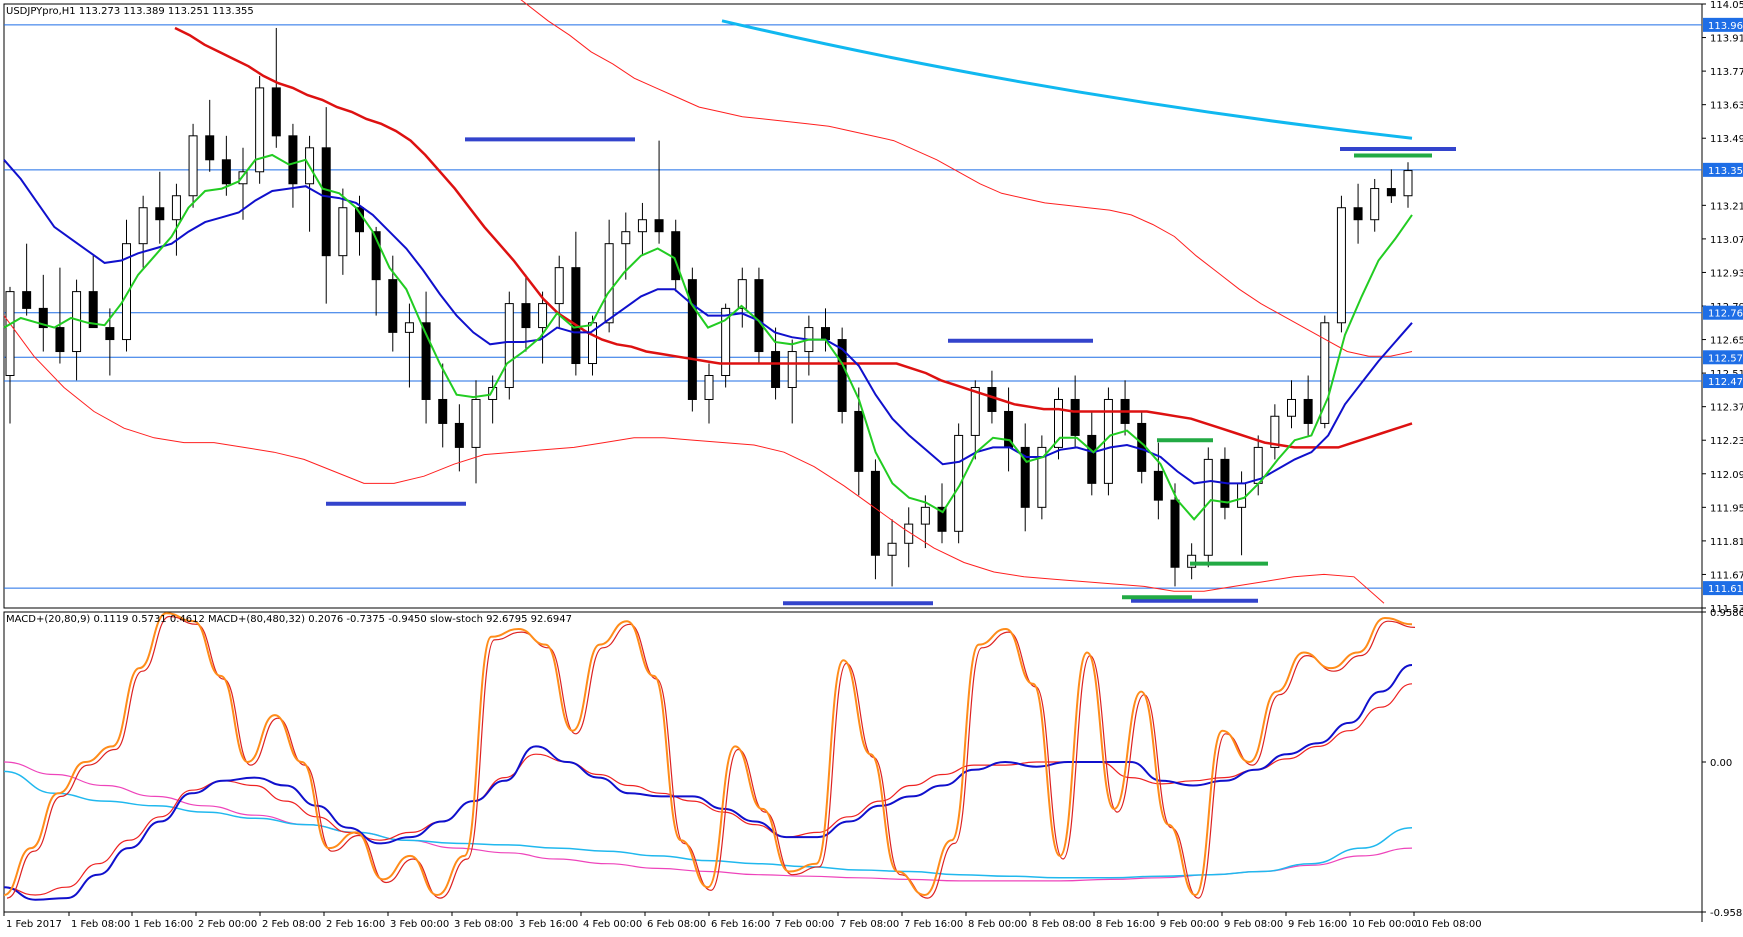  Describe the element at coordinates (1726, 139) in the screenshot. I see `price-tick-label: 113.490` at that location.